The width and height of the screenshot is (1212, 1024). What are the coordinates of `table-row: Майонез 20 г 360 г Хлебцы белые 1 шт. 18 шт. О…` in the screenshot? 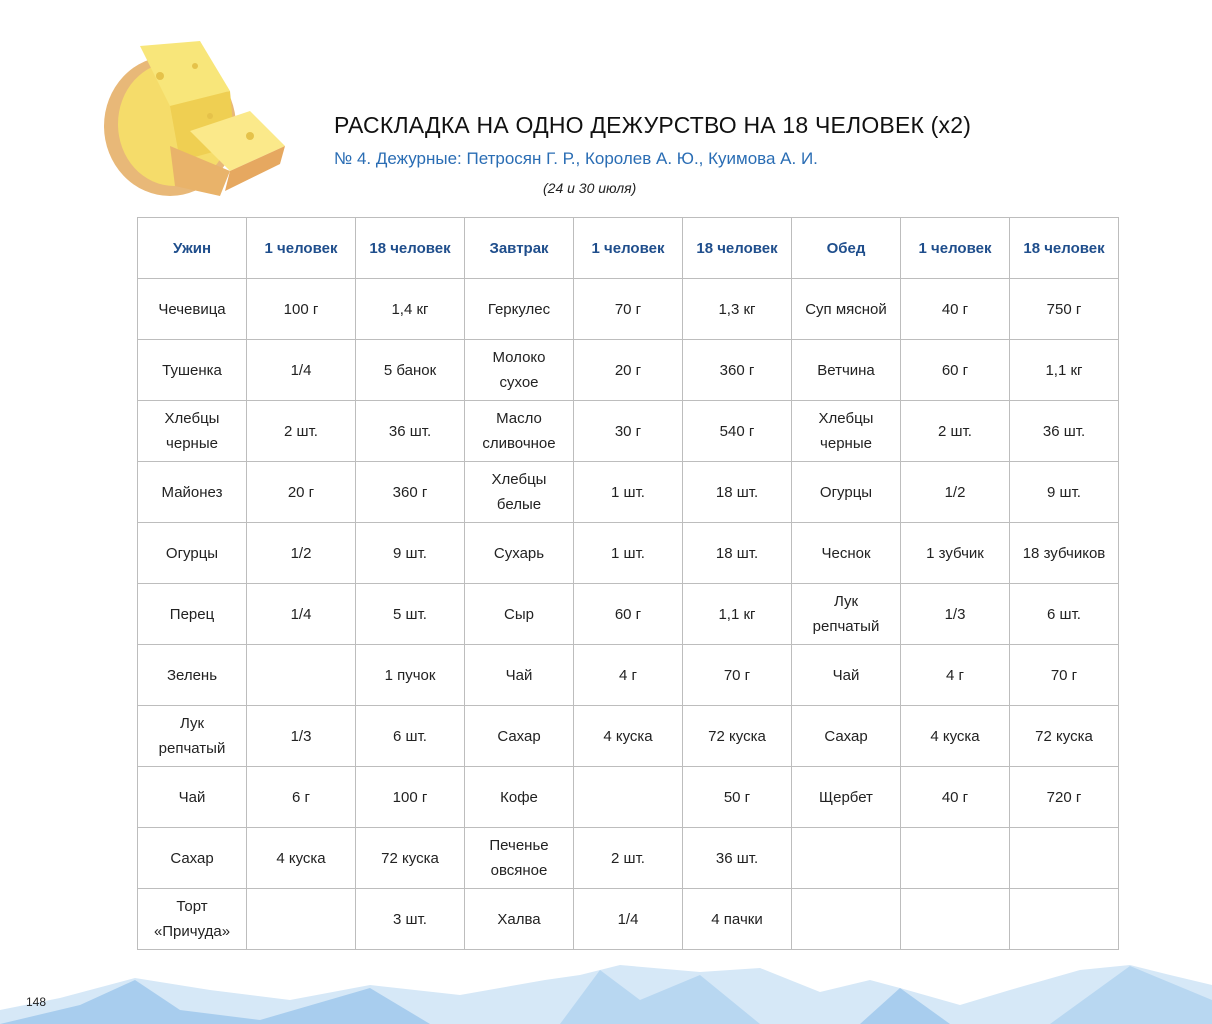 It's located at (628, 492).